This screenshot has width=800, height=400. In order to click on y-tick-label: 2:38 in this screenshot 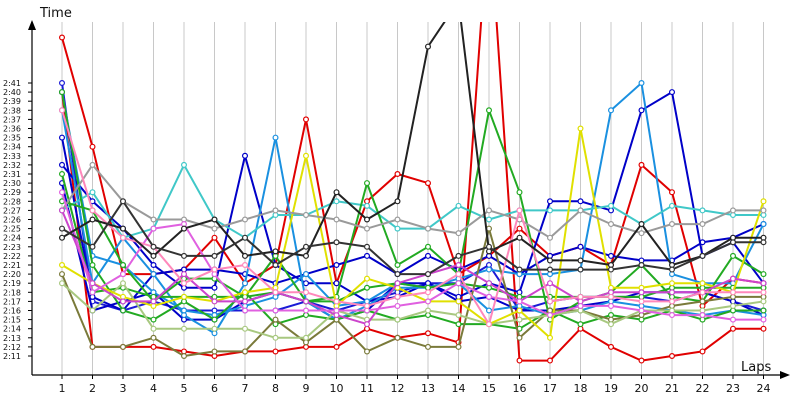, I will do `click(12, 110)`.